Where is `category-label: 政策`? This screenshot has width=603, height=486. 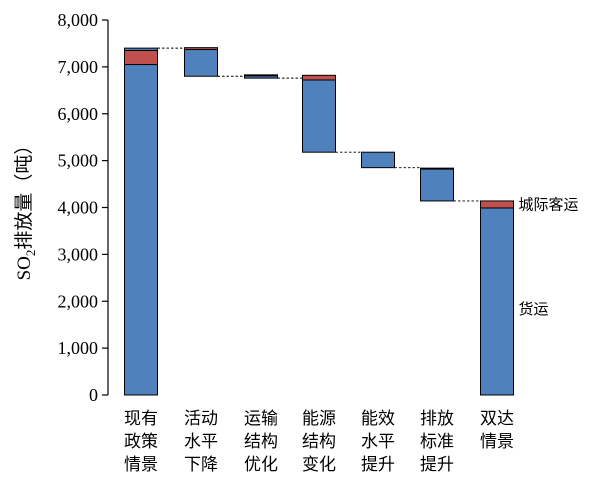 category-label: 政策 is located at coordinates (141, 442).